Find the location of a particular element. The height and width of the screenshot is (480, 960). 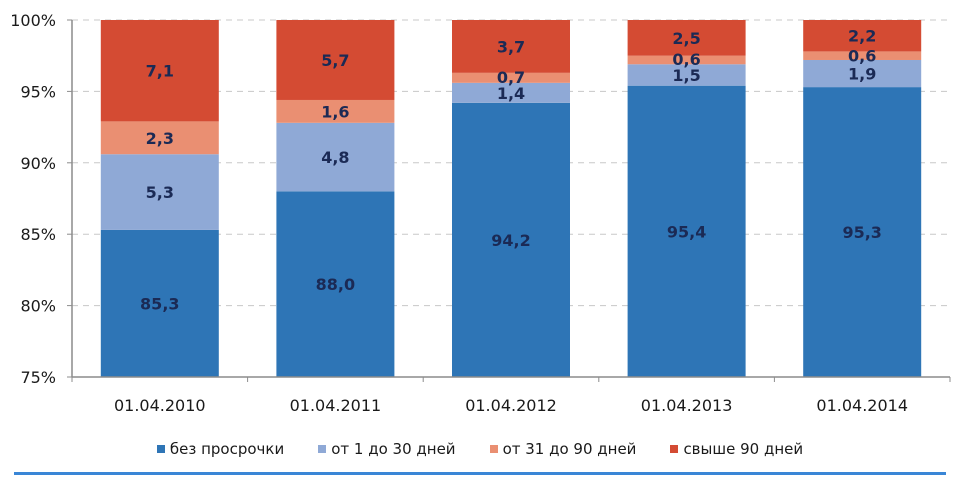

x-tick-label: 01.04.2014 is located at coordinates (862, 405).